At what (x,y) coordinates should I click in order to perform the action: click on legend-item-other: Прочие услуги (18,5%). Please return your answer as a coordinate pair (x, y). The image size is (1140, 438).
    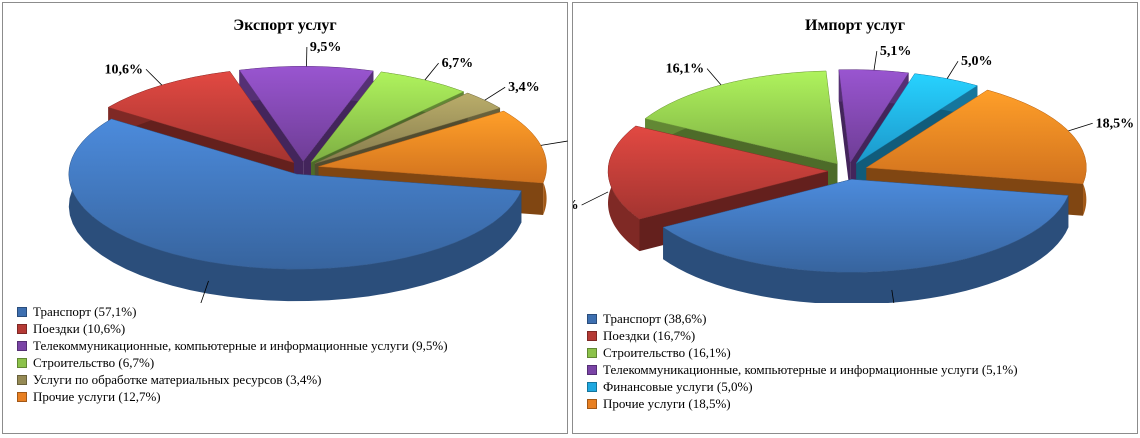
    Looking at the image, I should click on (802, 403).